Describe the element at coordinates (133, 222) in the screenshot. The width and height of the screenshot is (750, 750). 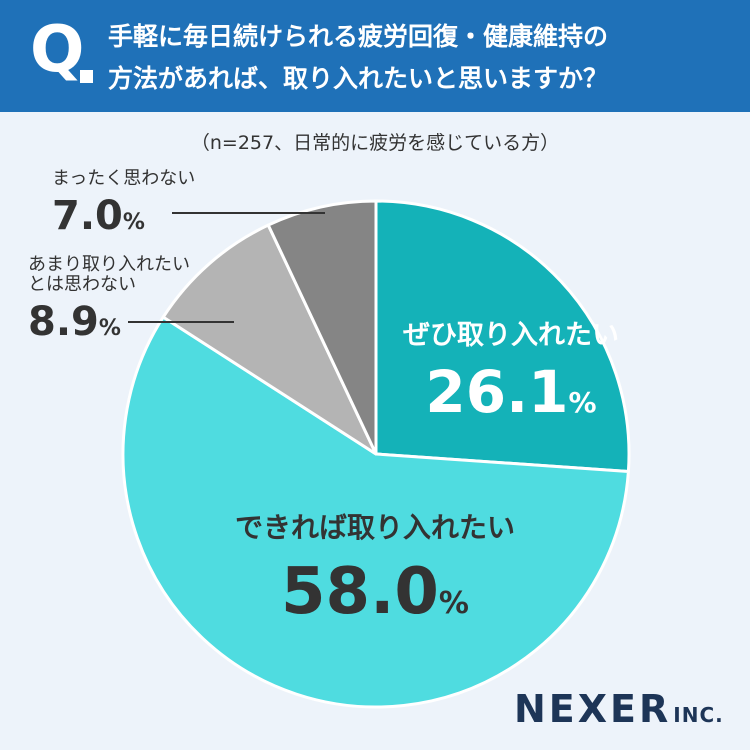
I see `slice-unit-not-at-all: %` at that location.